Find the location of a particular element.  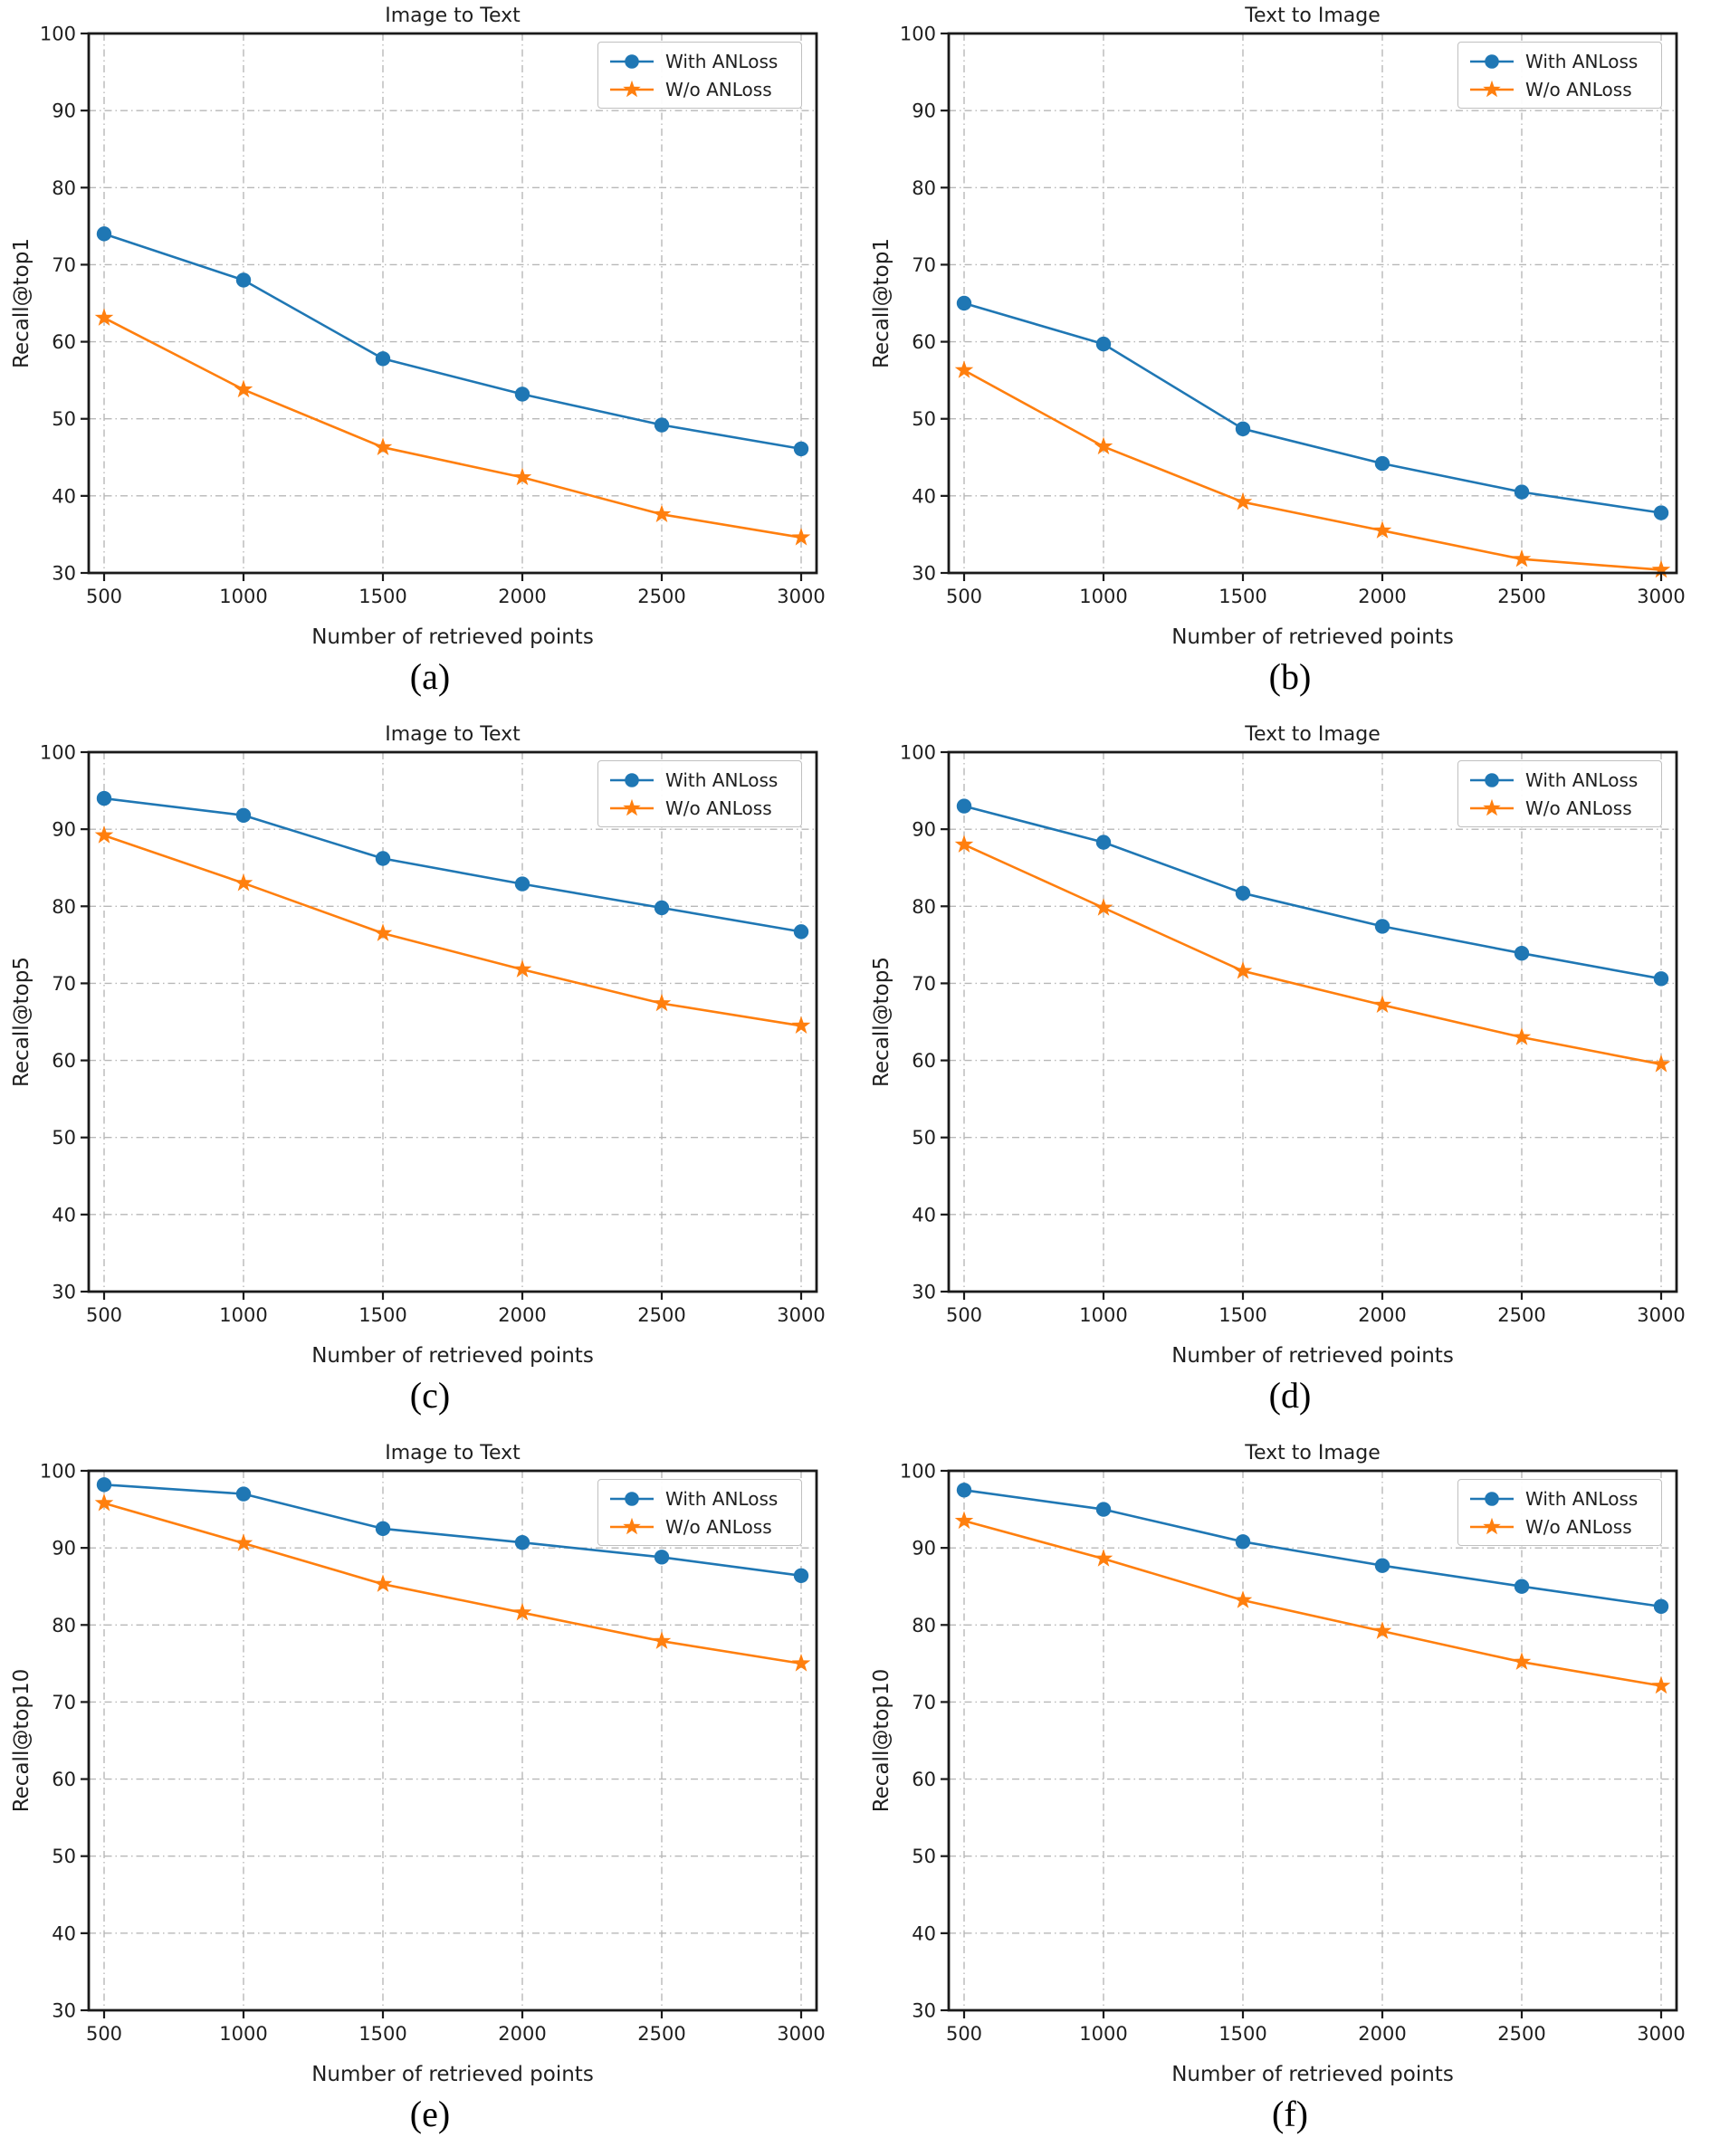

y-tick-label: 50 is located at coordinates (64, 1138).